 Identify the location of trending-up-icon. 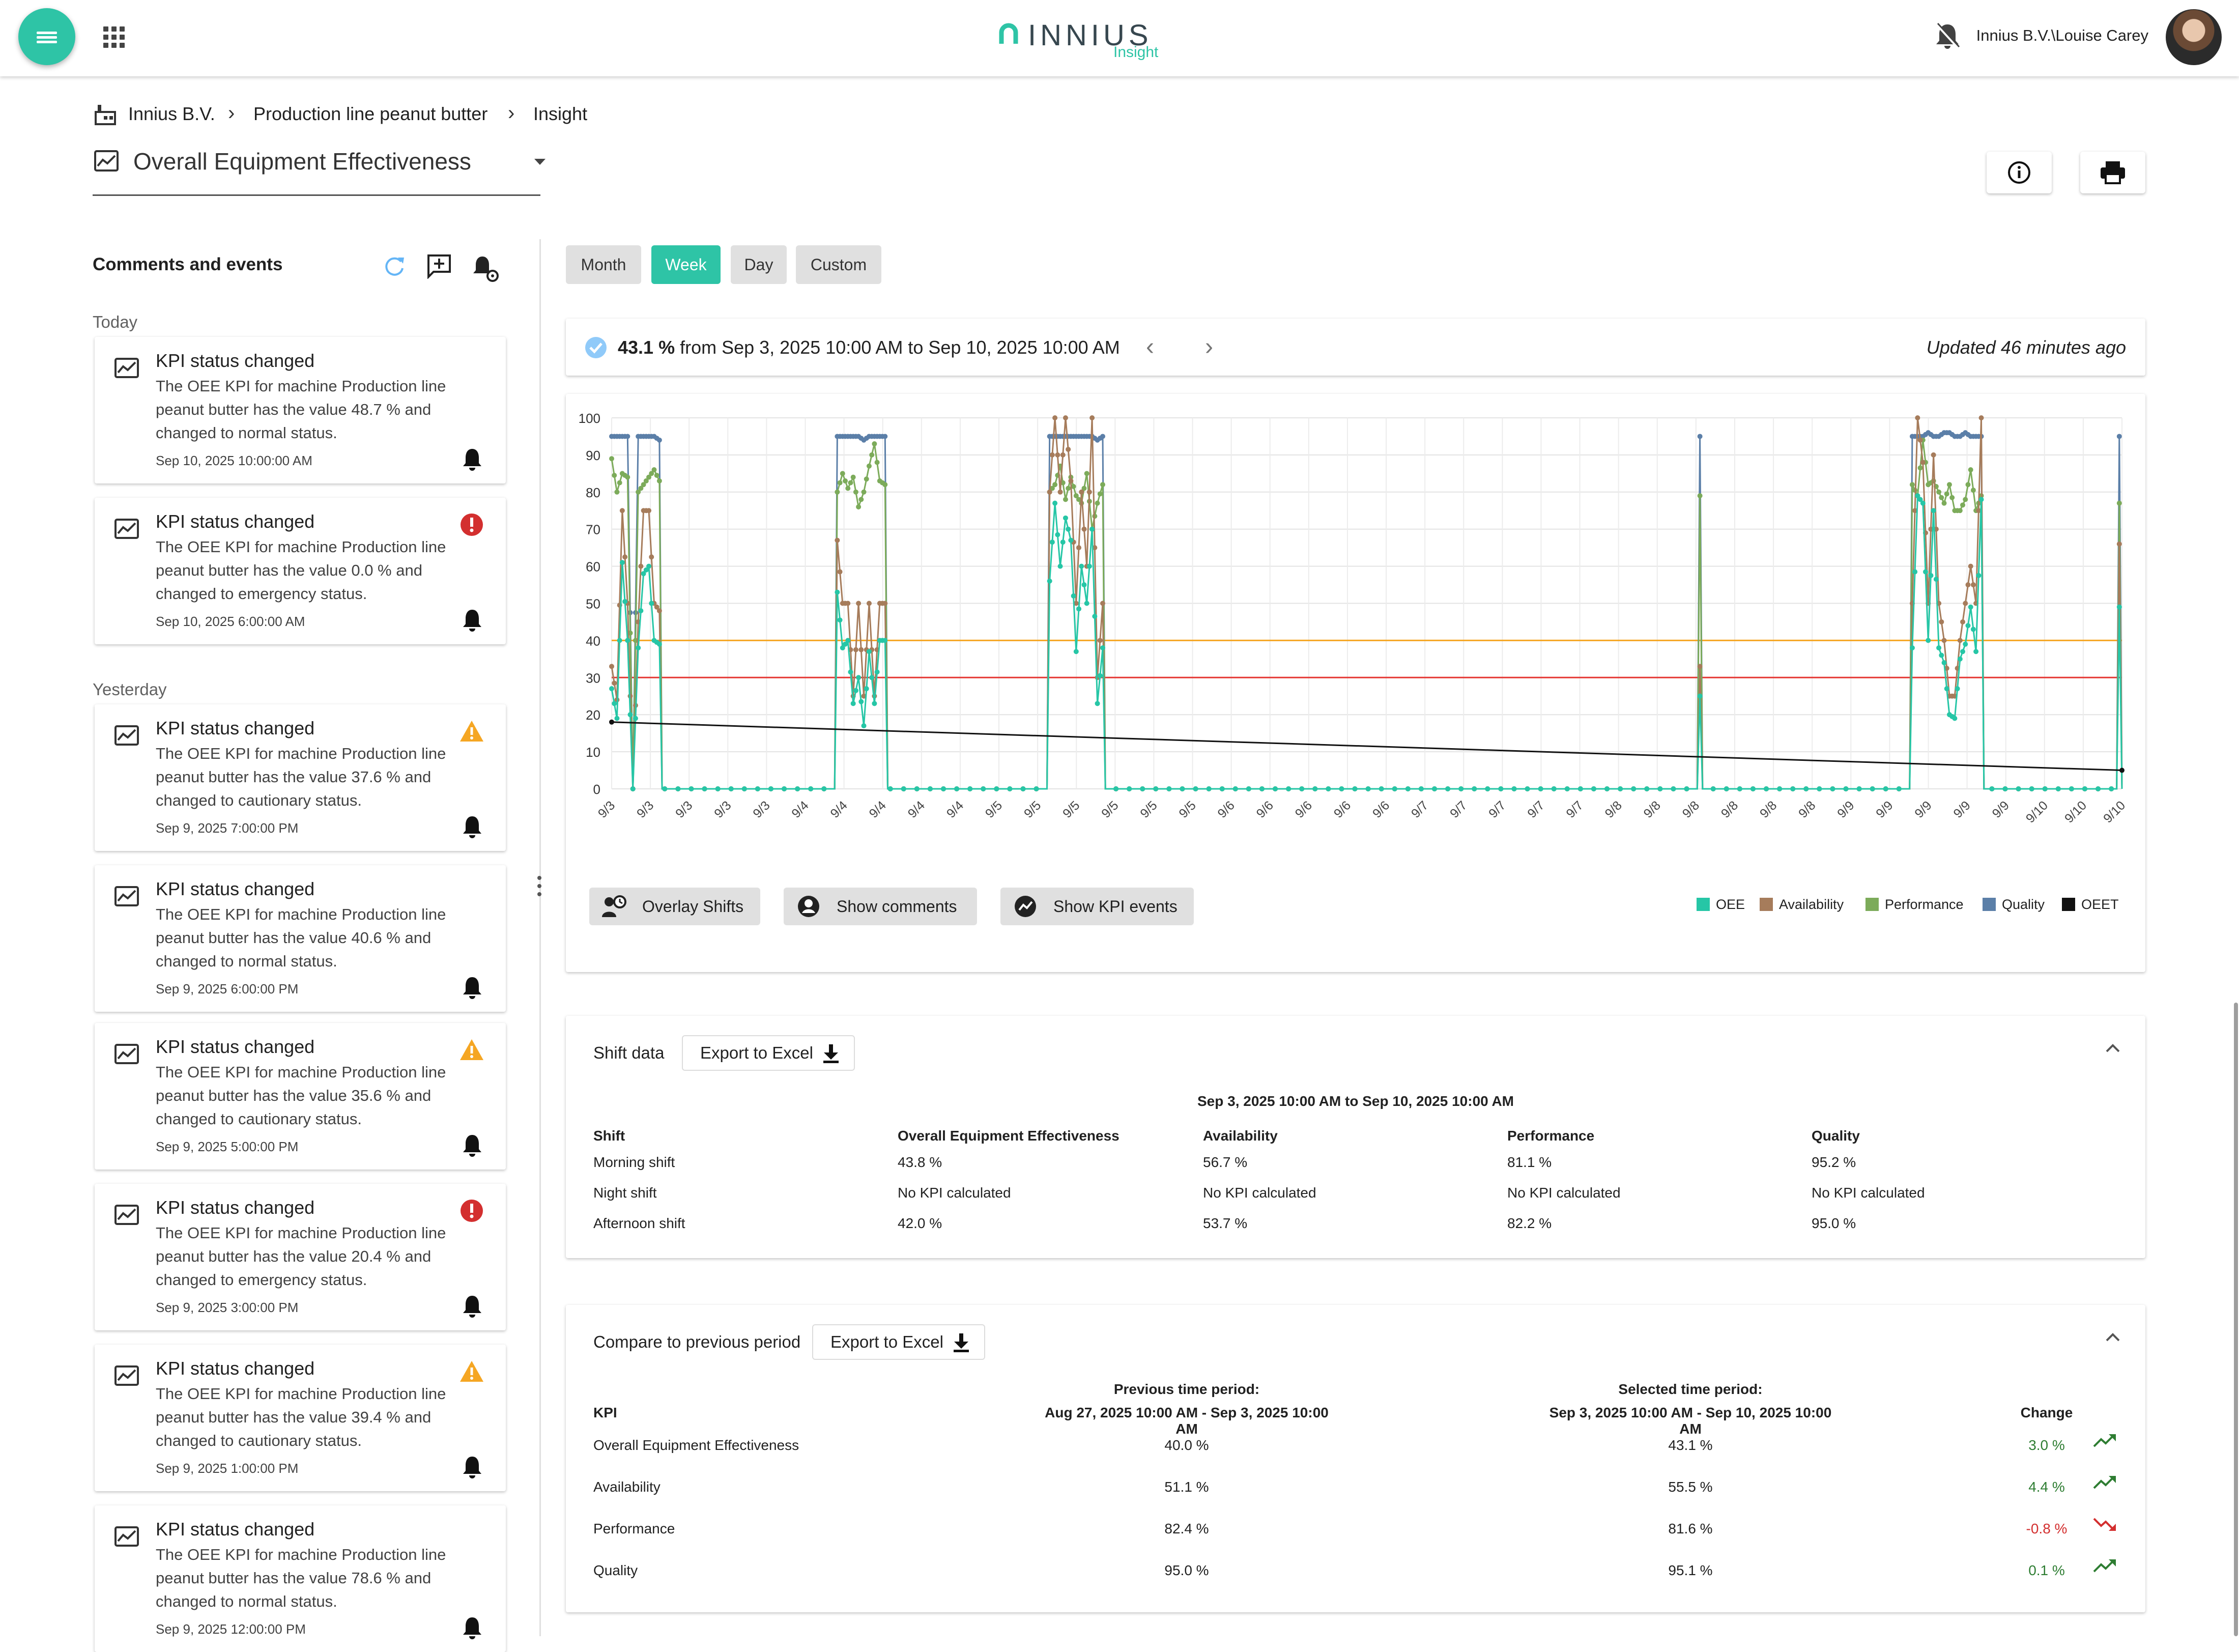
(2104, 1440).